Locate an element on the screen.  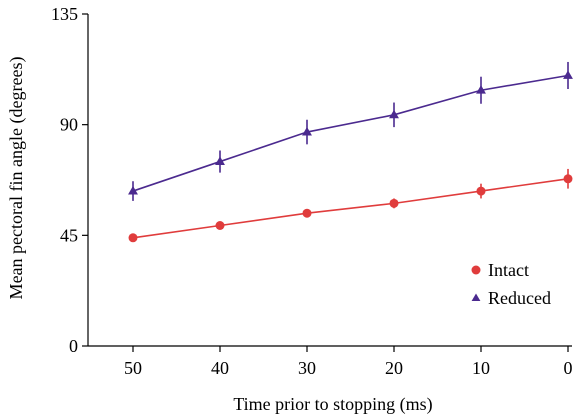
y-tick-label: 135 is located at coordinates (64, 14).